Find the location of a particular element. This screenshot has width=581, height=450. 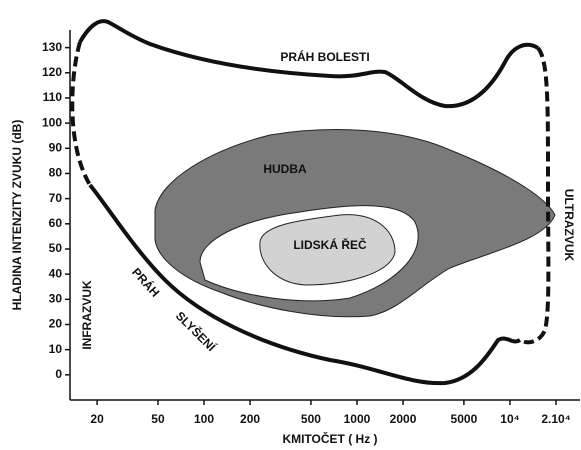

y-tick-label: 130 is located at coordinates (52, 47).